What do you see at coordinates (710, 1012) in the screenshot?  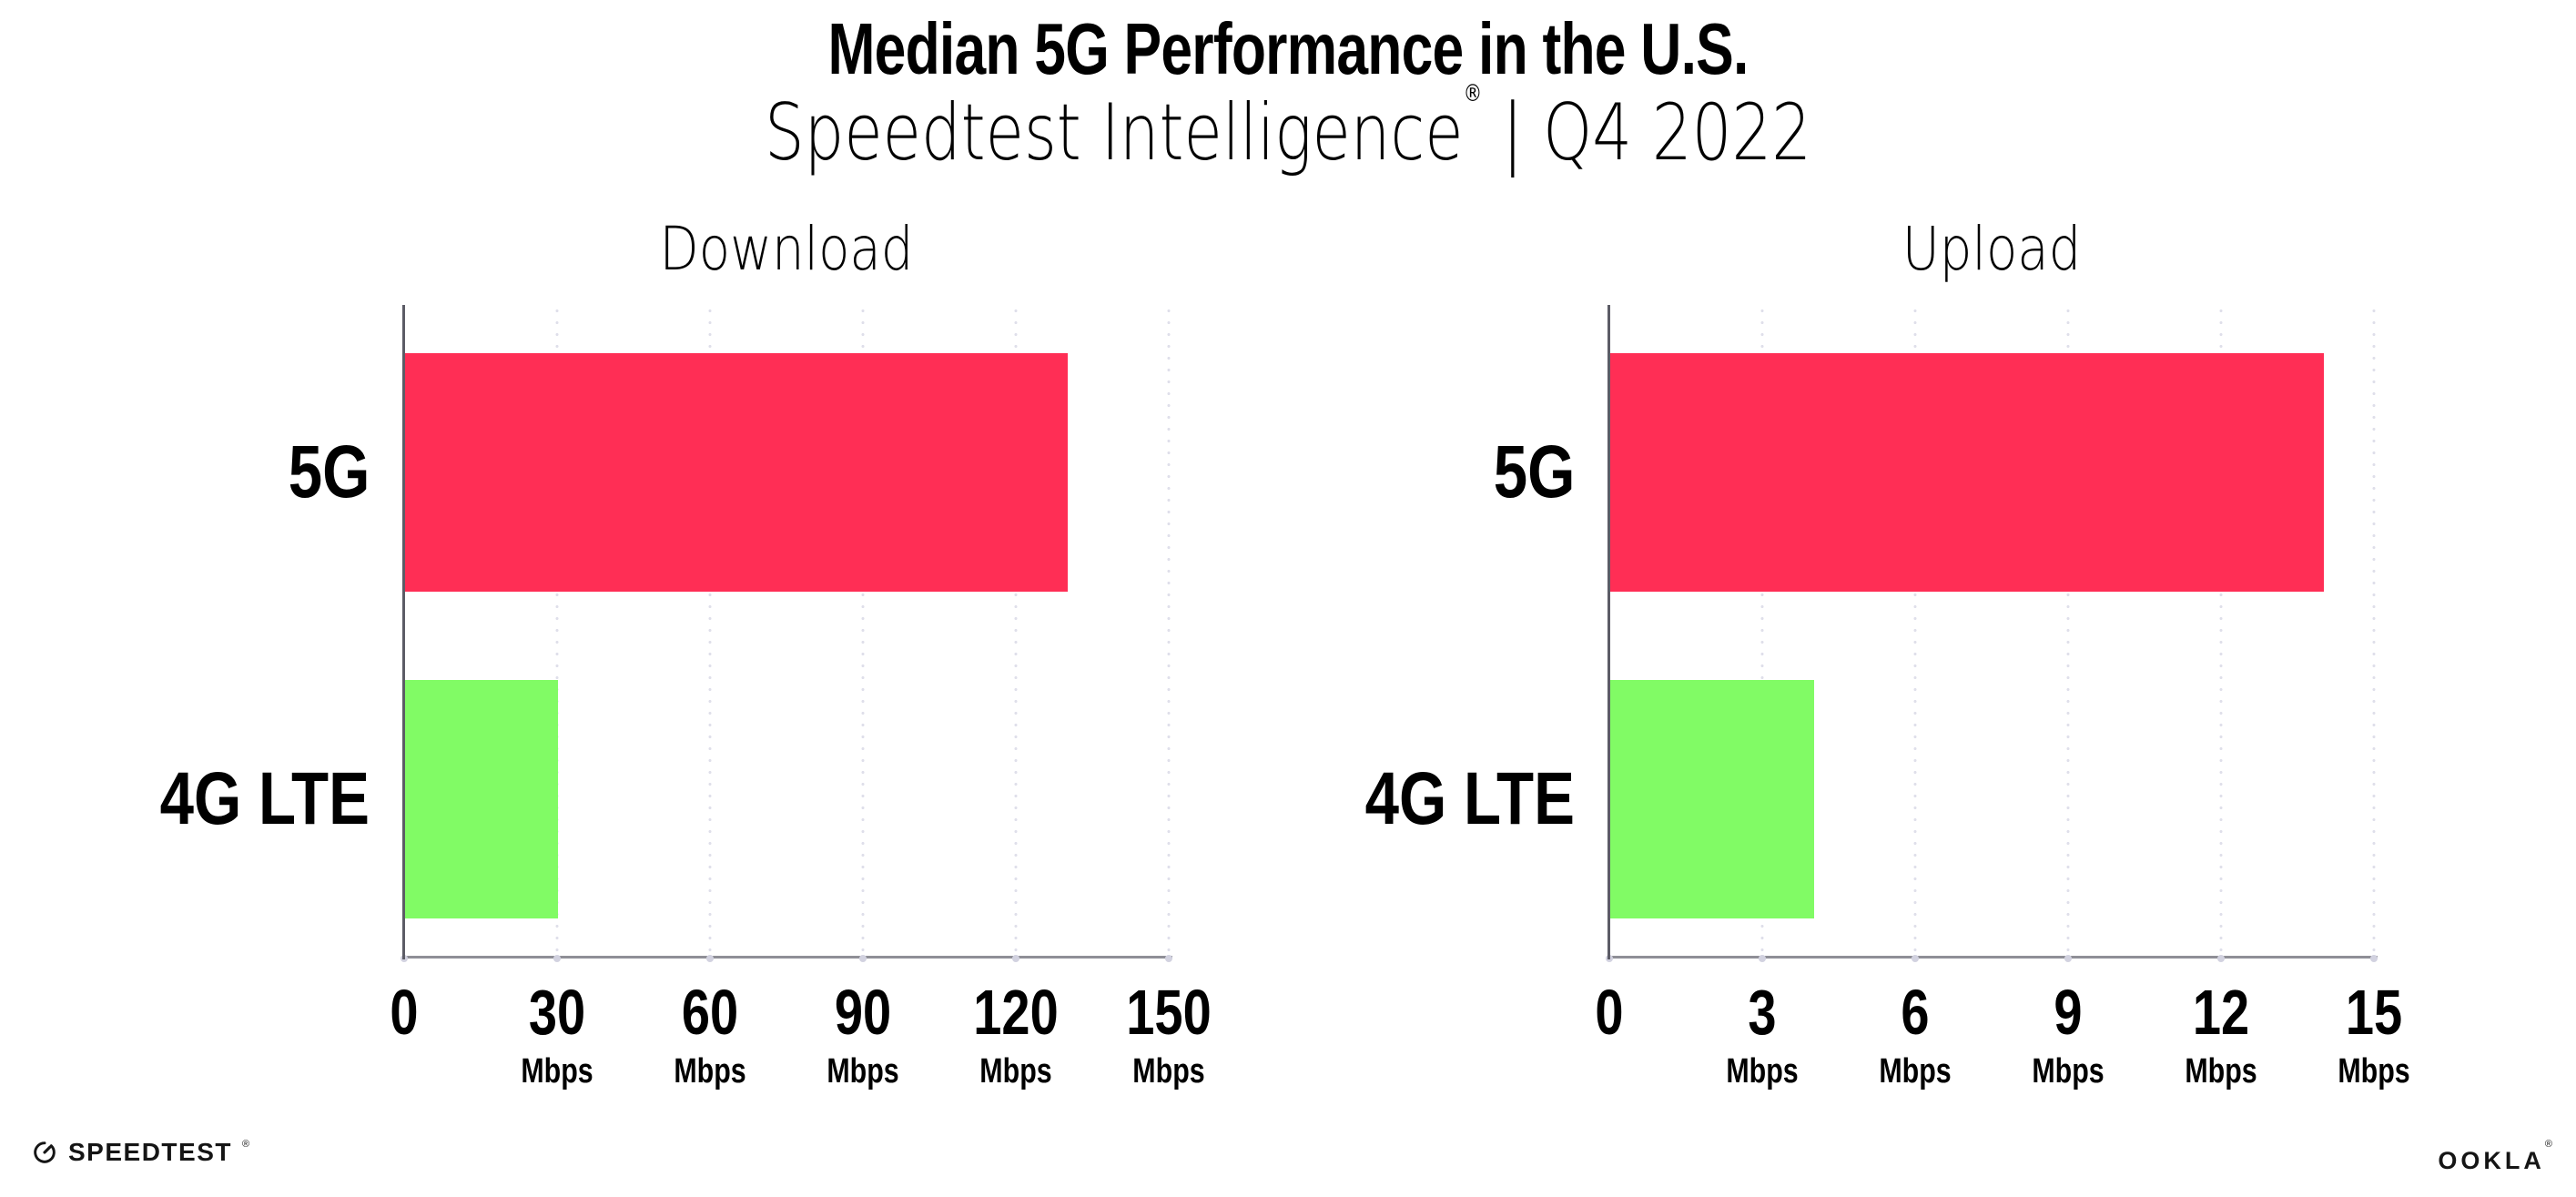 I see `x-tick-value: 60` at bounding box center [710, 1012].